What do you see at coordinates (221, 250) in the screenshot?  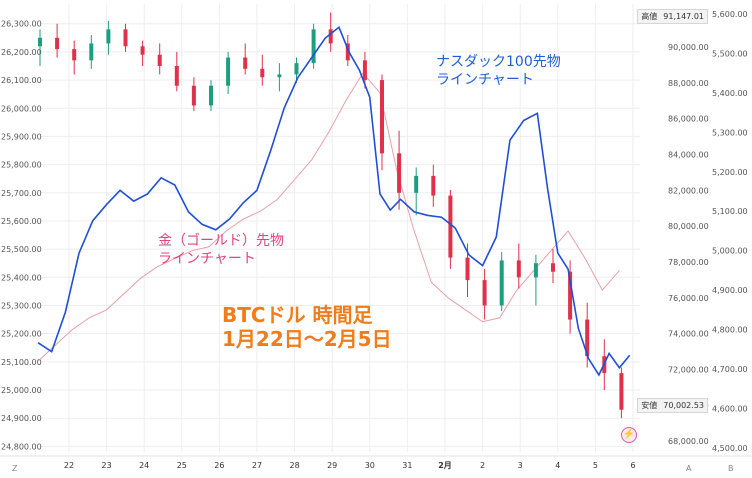 I see `gold-annotation: 金（ゴールド）先物 ラインチャート` at bounding box center [221, 250].